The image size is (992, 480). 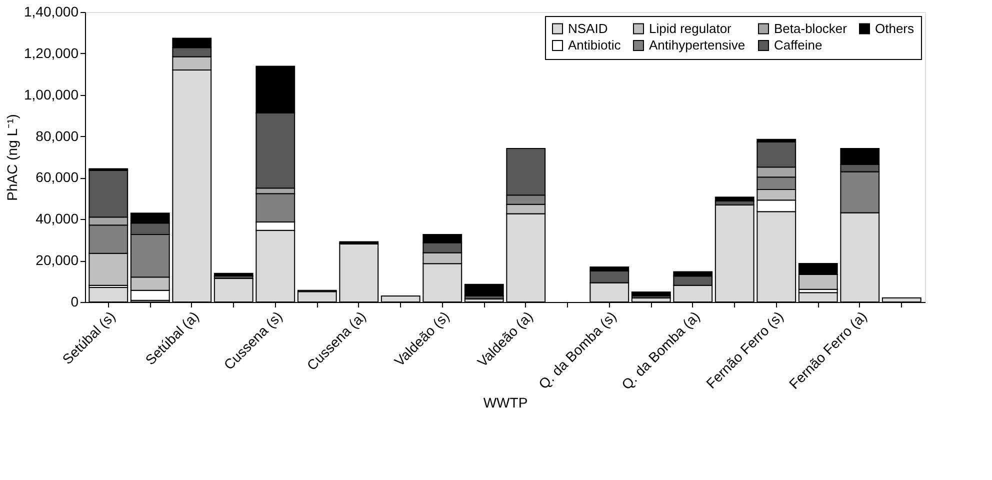 What do you see at coordinates (811, 28) in the screenshot?
I see `legend-label: Beta-blocker` at bounding box center [811, 28].